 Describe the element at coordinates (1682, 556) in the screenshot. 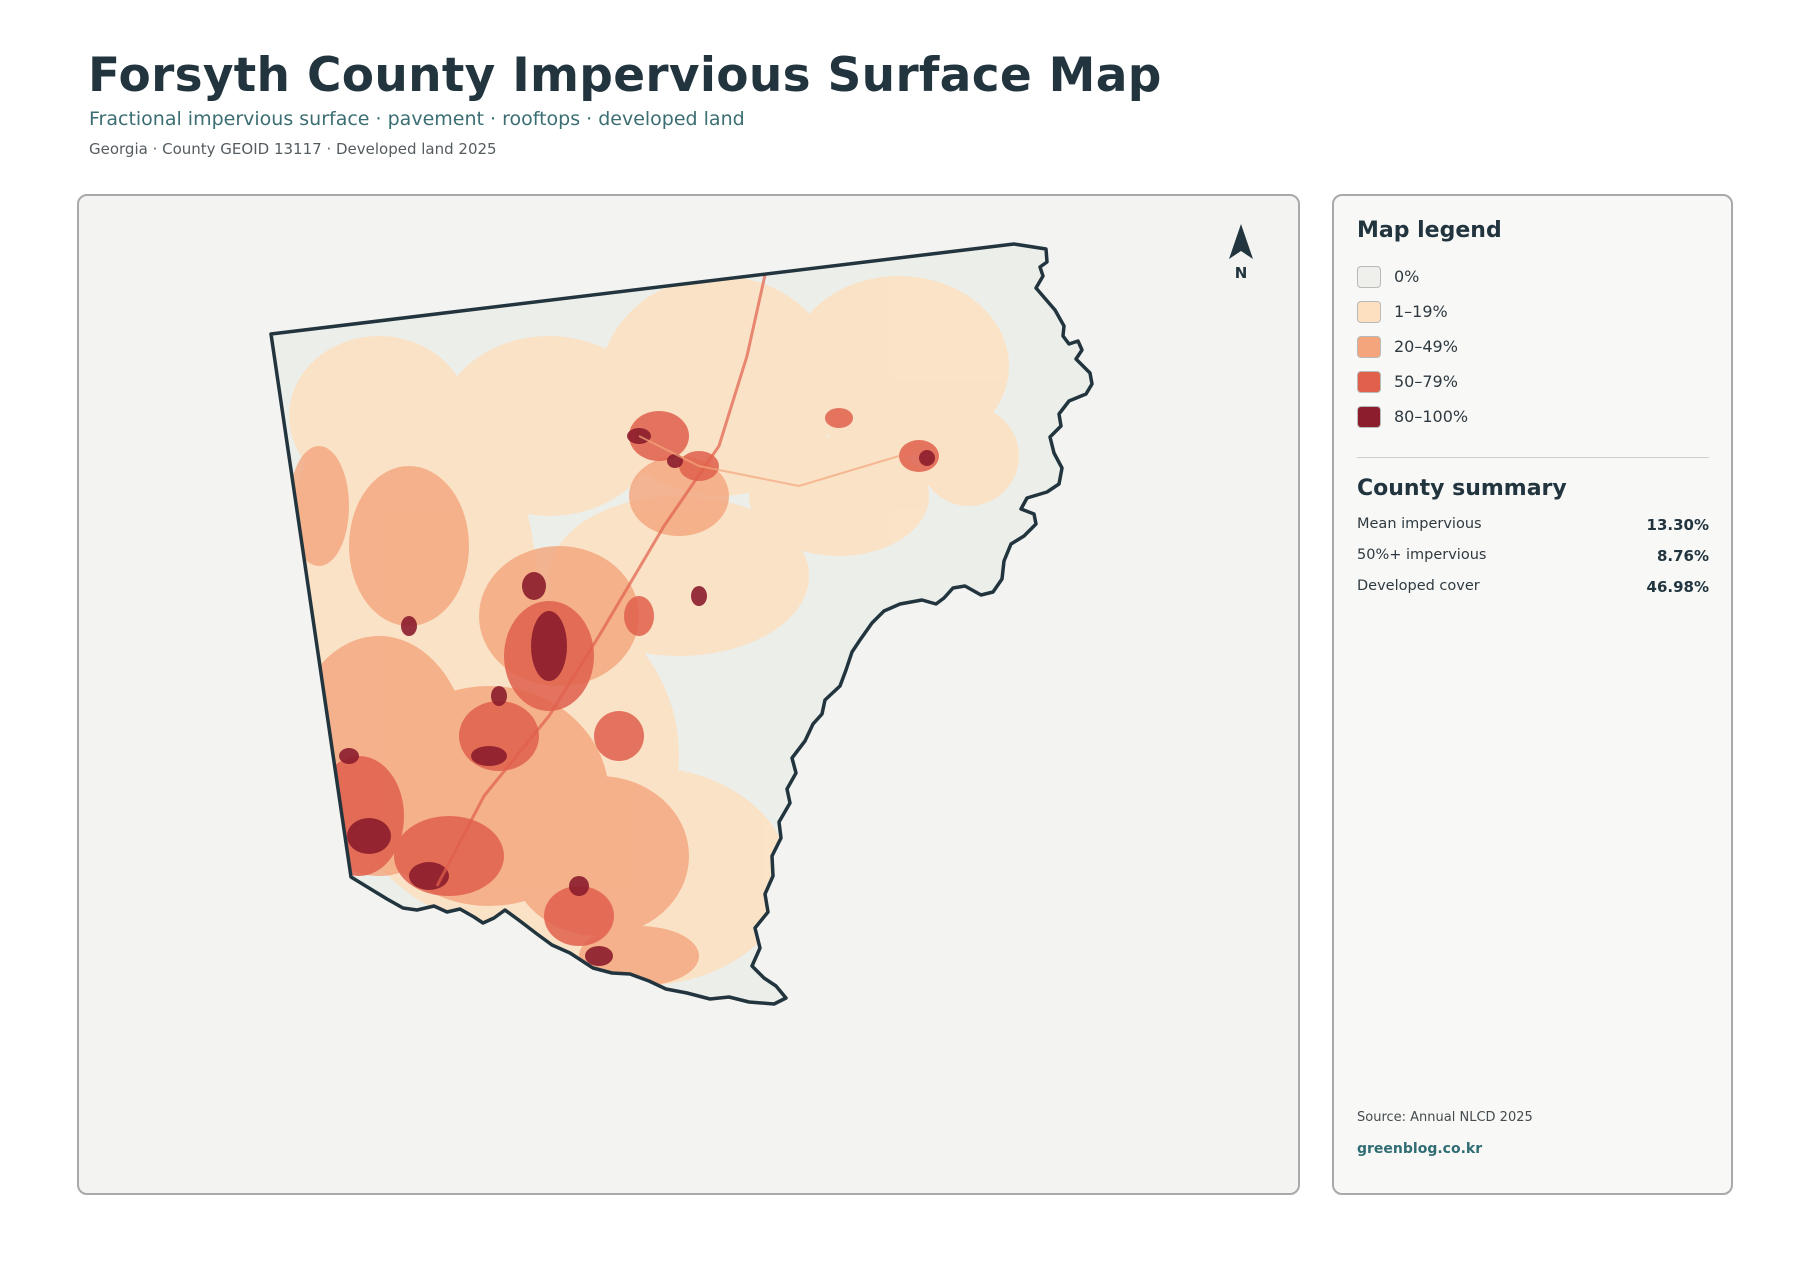

I see `summary-value: 8.76%` at that location.